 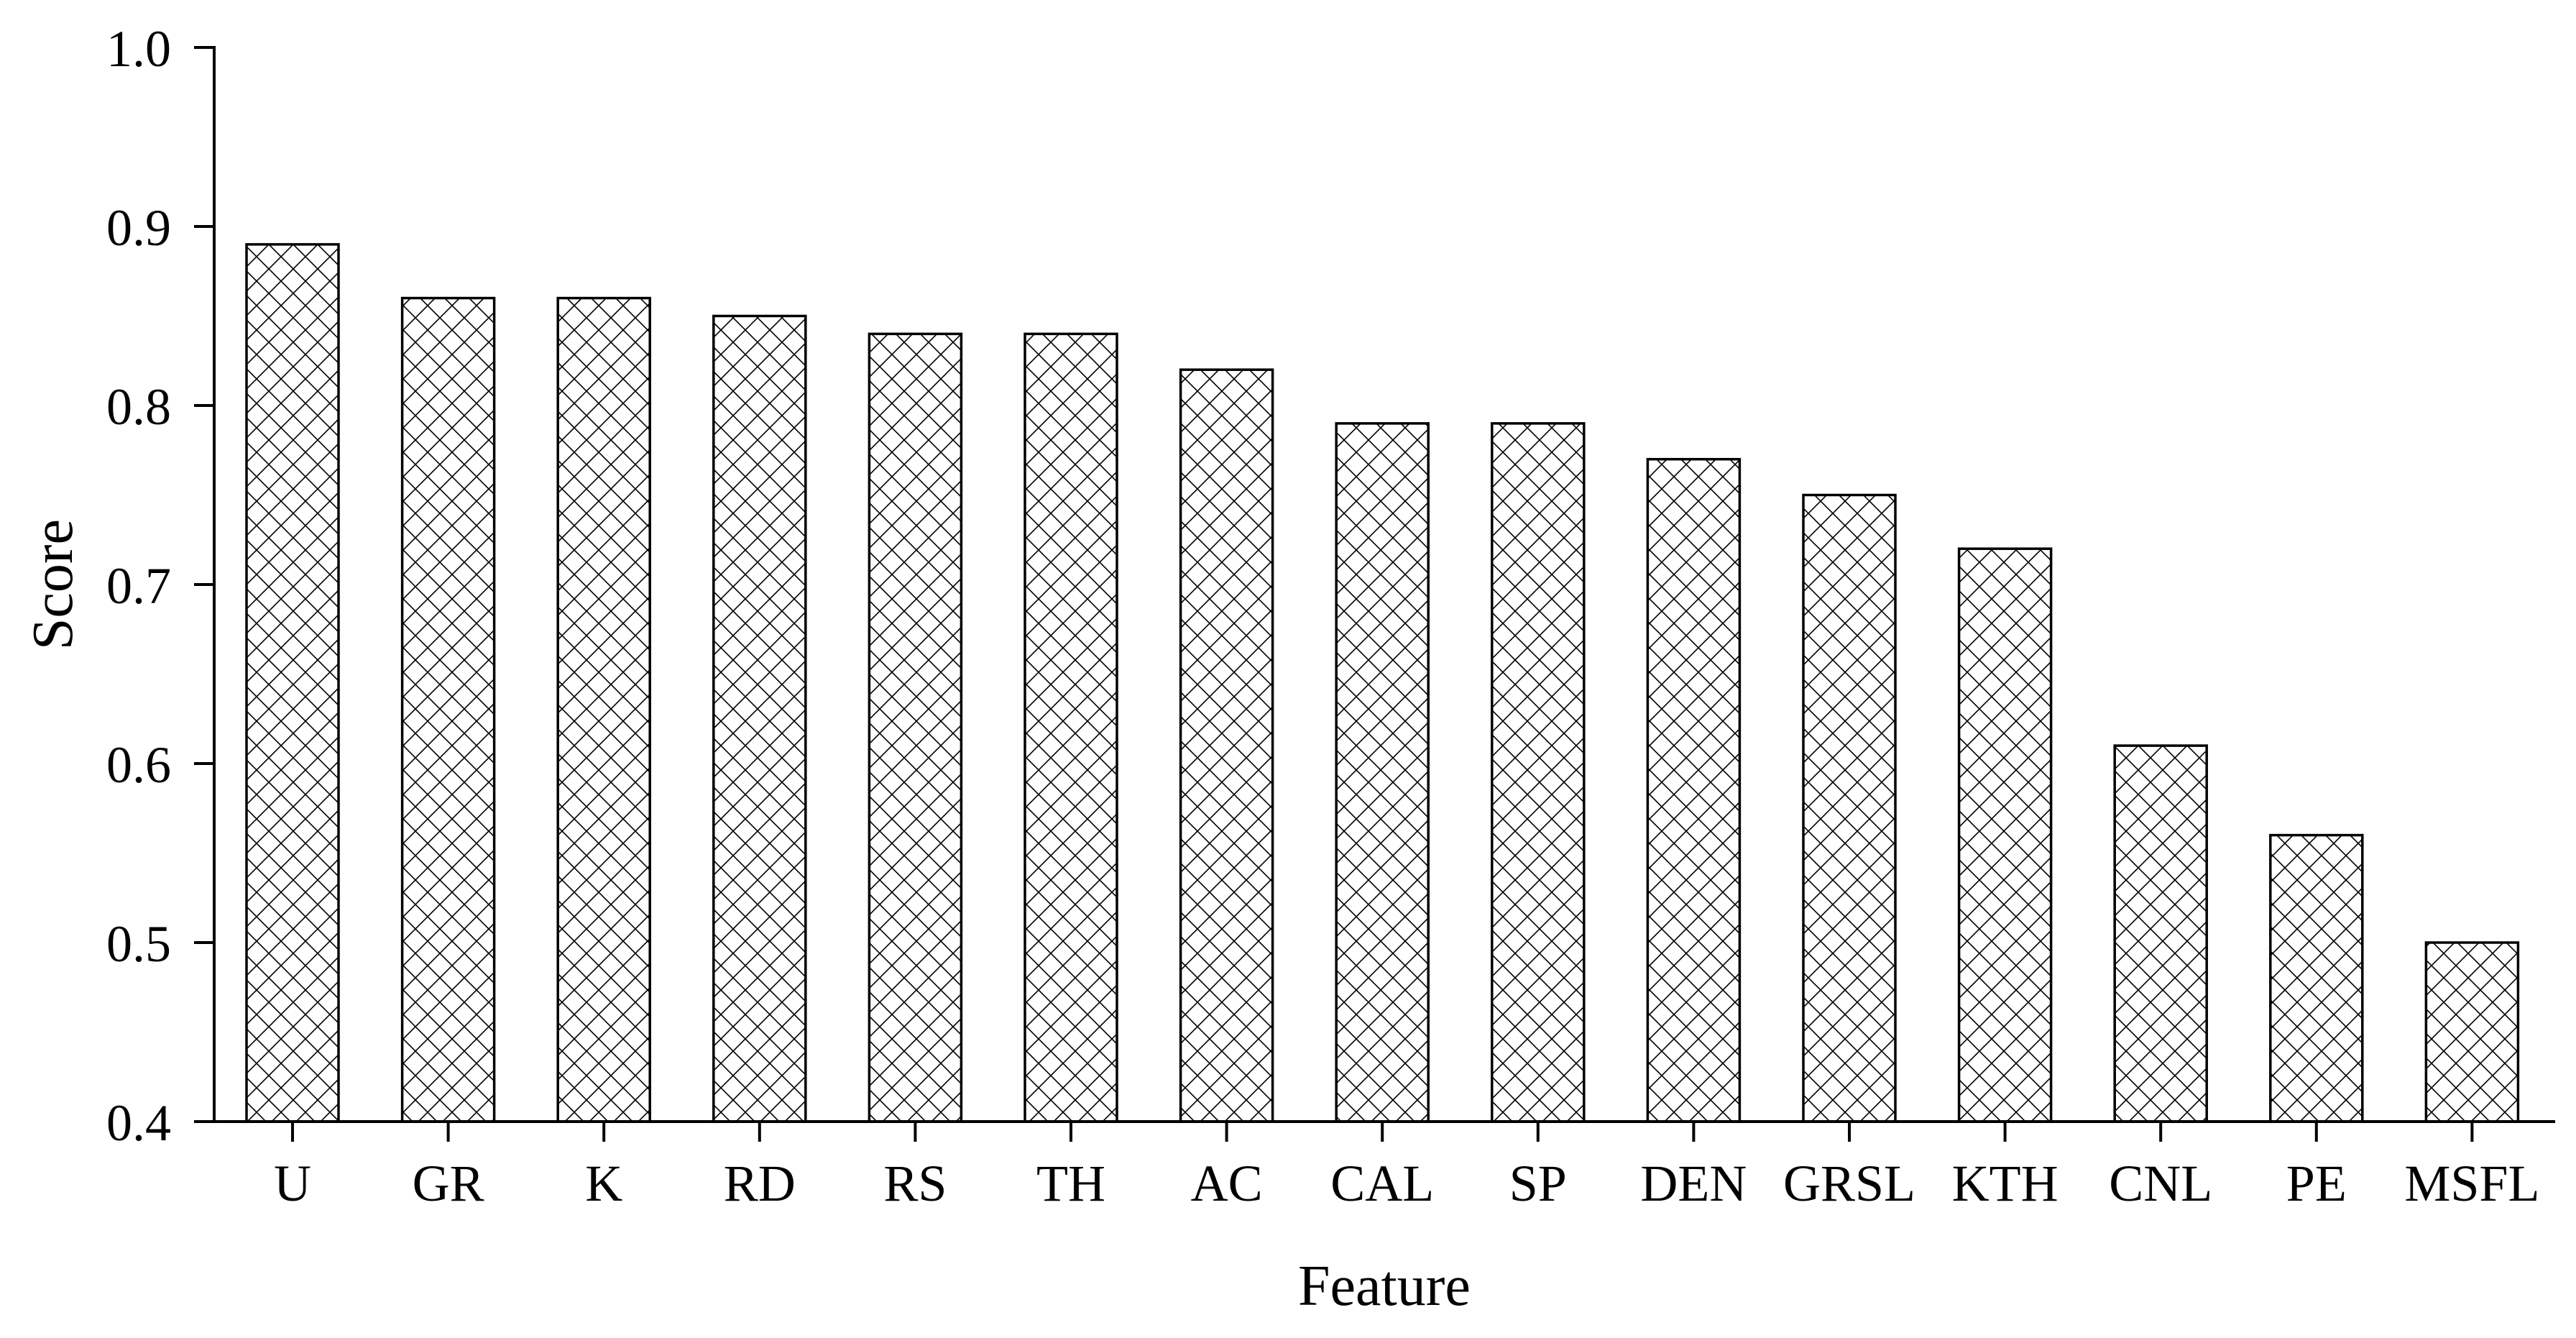 I want to click on y-axis-title: Score, so click(x=53, y=584).